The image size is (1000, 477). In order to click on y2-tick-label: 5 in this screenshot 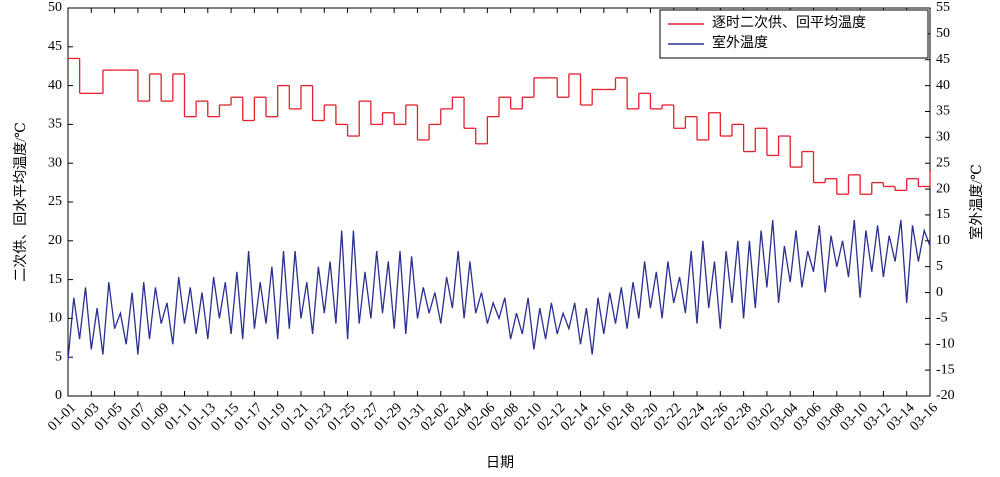, I will do `click(939, 266)`.